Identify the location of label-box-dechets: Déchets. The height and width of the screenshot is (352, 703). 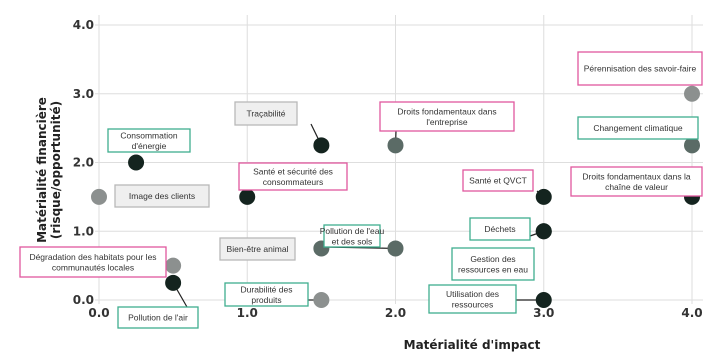
(500, 229).